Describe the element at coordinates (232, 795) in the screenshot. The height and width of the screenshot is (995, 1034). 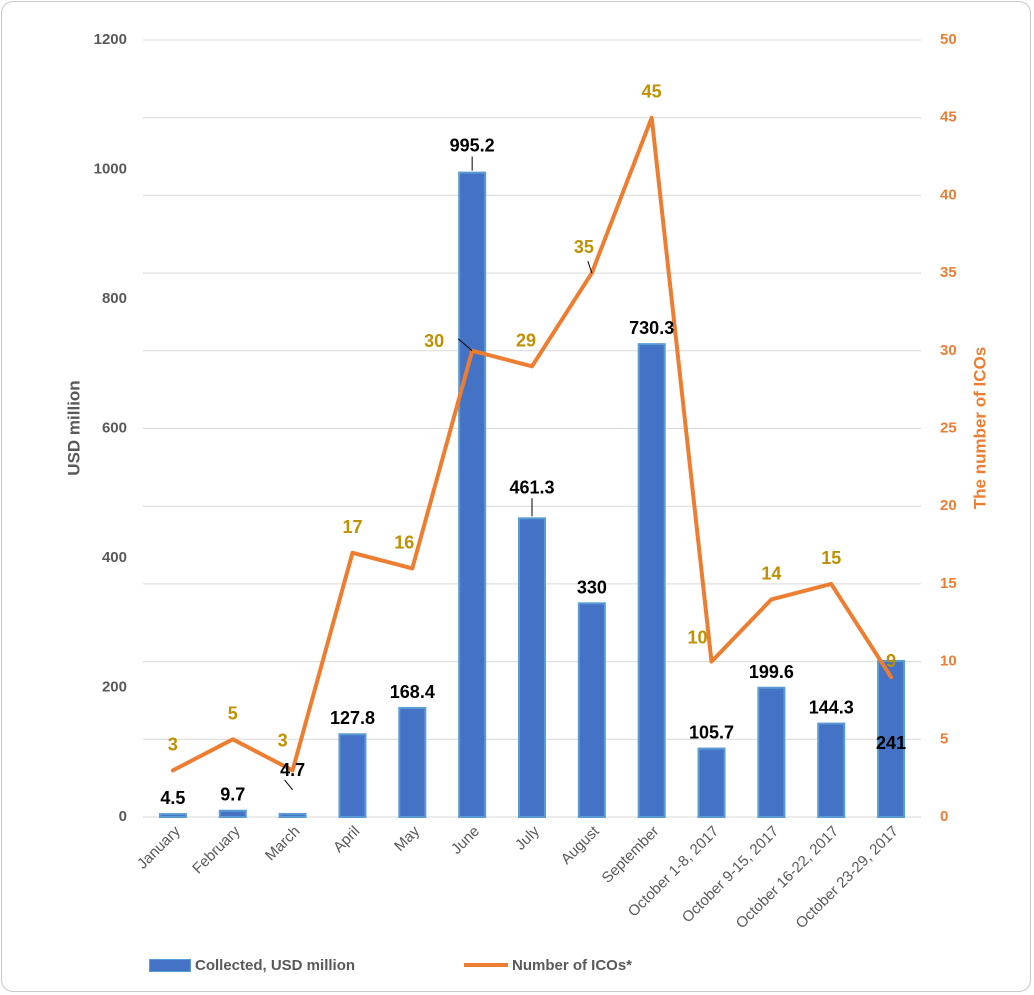
I see `bar-value-label: 9.7` at that location.